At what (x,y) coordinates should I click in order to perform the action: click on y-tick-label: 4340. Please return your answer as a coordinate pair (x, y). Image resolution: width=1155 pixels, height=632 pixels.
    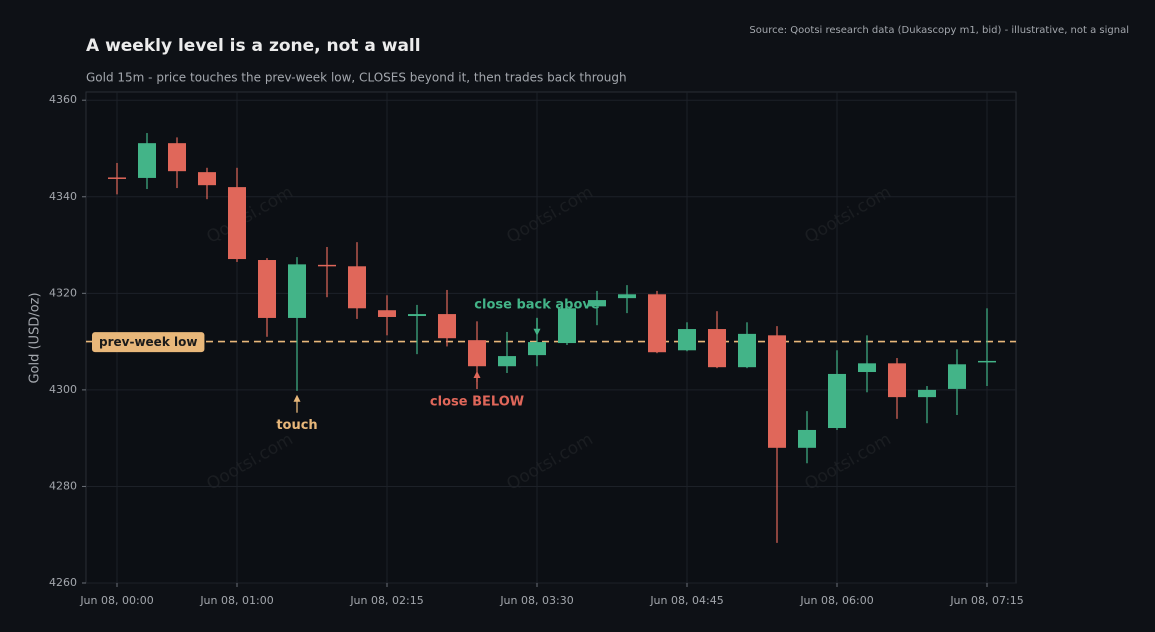
    Looking at the image, I should click on (63, 196).